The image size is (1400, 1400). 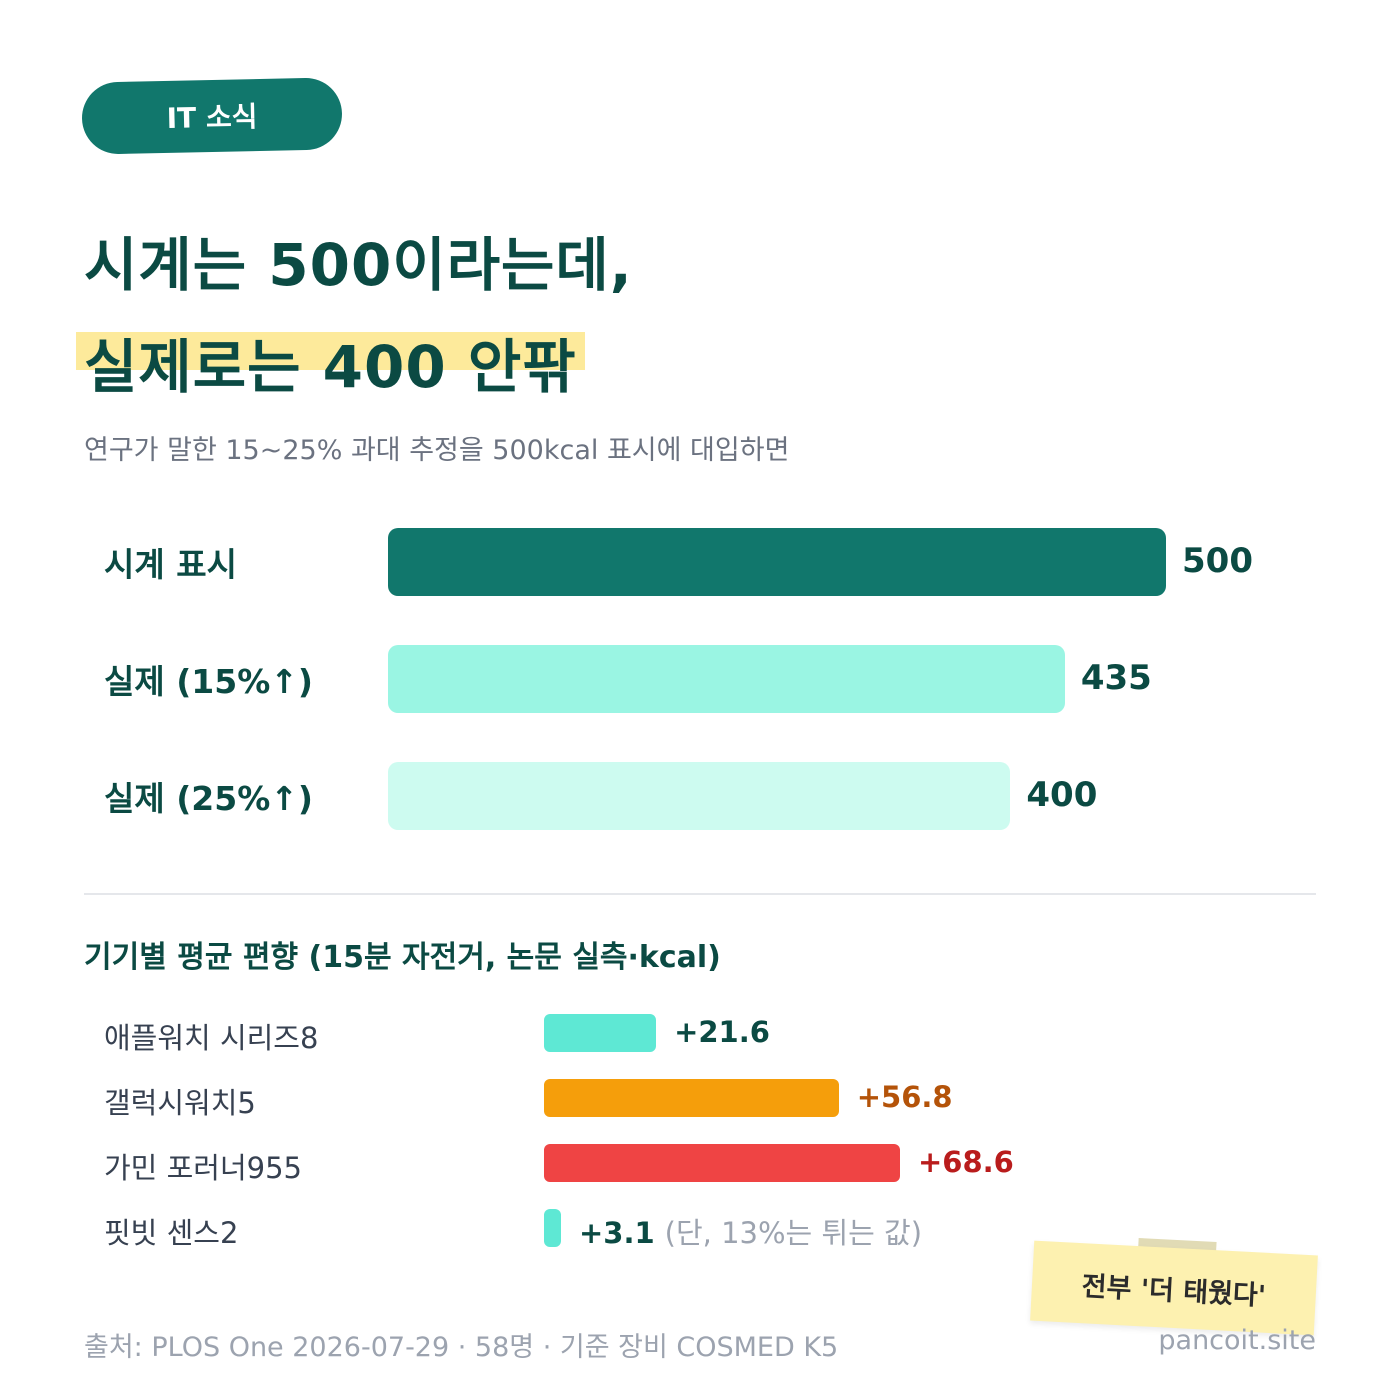 What do you see at coordinates (209, 798) in the screenshot?
I see `bar-label: 실제 (25%↑)` at bounding box center [209, 798].